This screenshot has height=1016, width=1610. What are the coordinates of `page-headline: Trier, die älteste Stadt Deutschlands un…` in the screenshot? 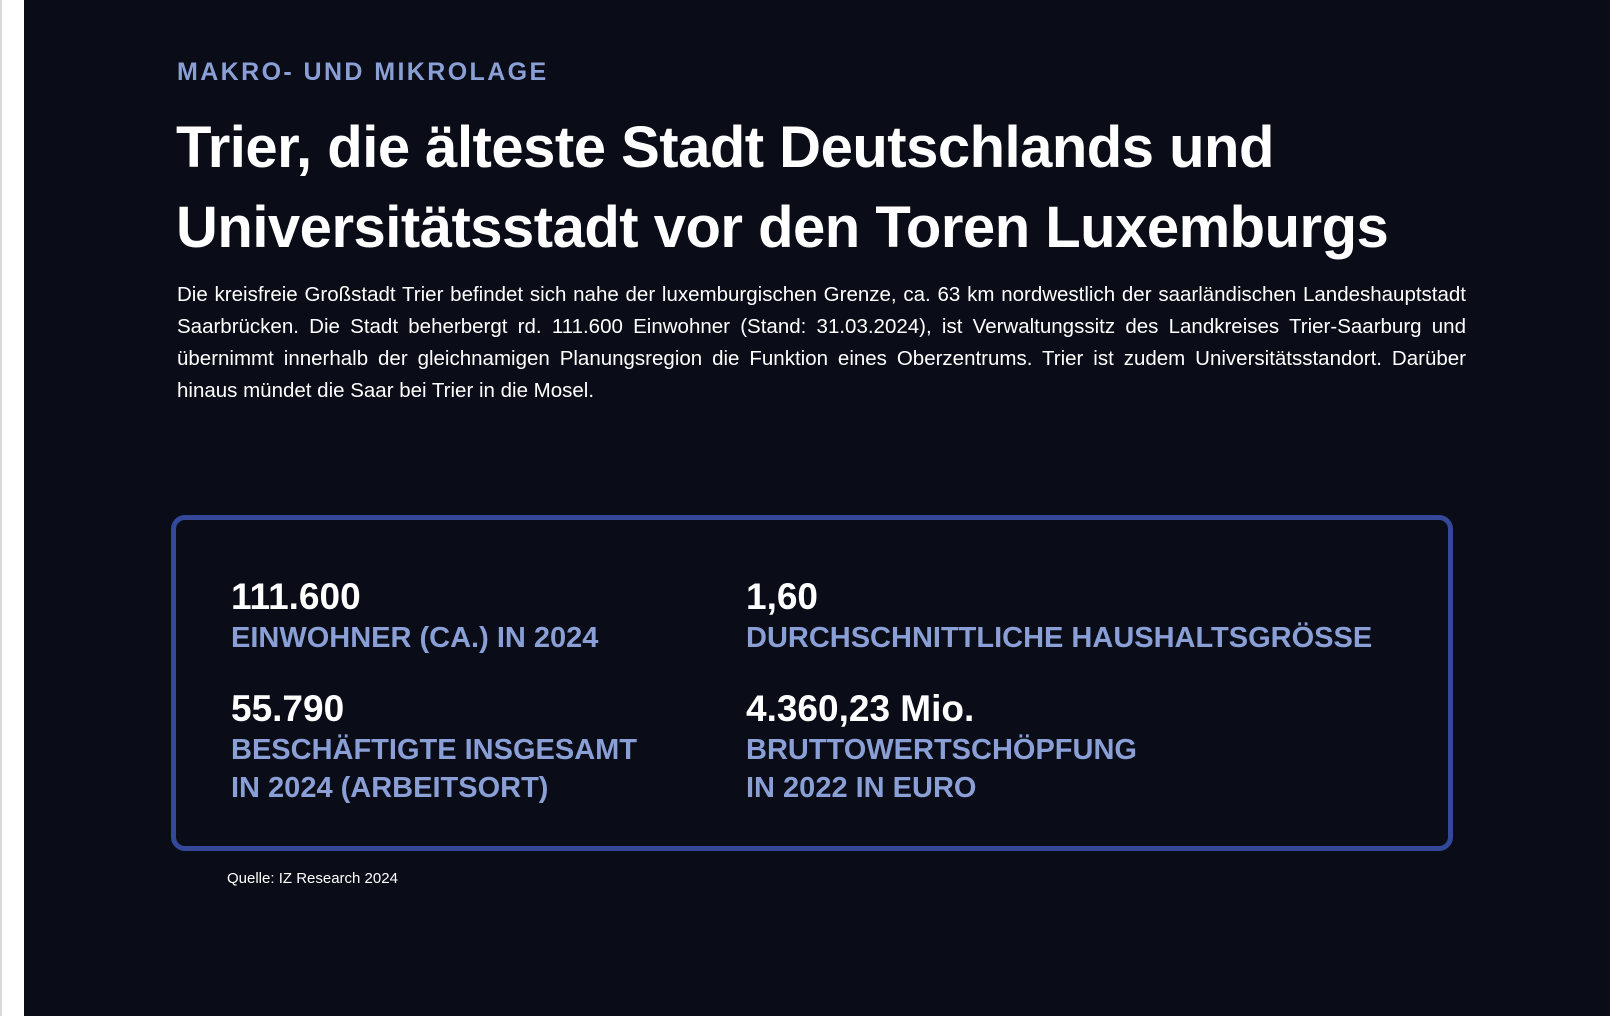 It's located at (782, 187).